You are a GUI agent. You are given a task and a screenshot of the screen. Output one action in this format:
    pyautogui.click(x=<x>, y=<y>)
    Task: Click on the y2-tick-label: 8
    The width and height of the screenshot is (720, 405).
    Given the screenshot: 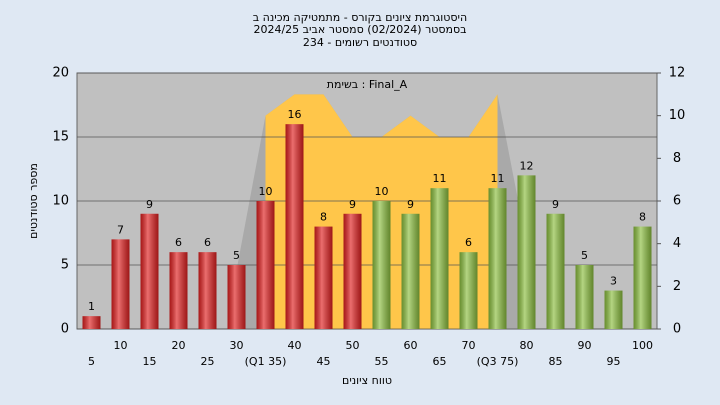 What is the action you would take?
    pyautogui.click(x=677, y=158)
    